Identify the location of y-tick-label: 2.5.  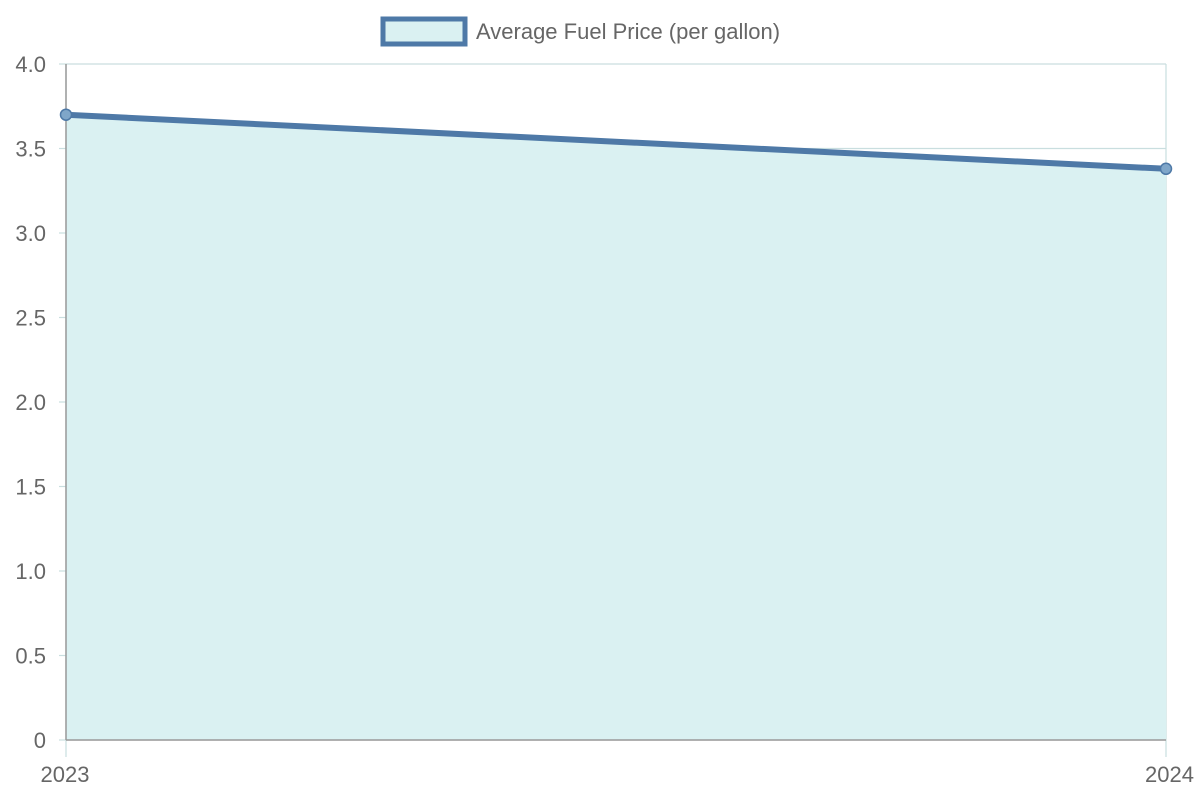
(30, 318).